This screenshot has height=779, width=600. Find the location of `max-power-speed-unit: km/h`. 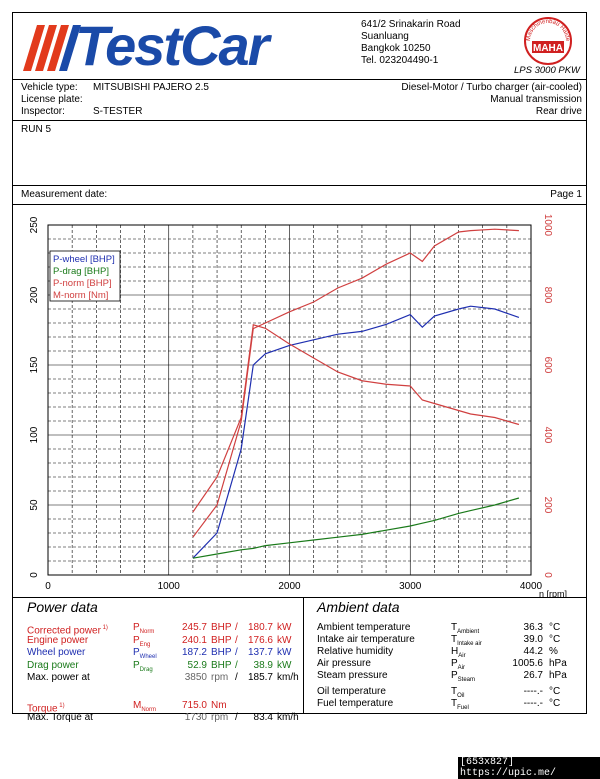

max-power-speed-unit: km/h is located at coordinates (288, 677).